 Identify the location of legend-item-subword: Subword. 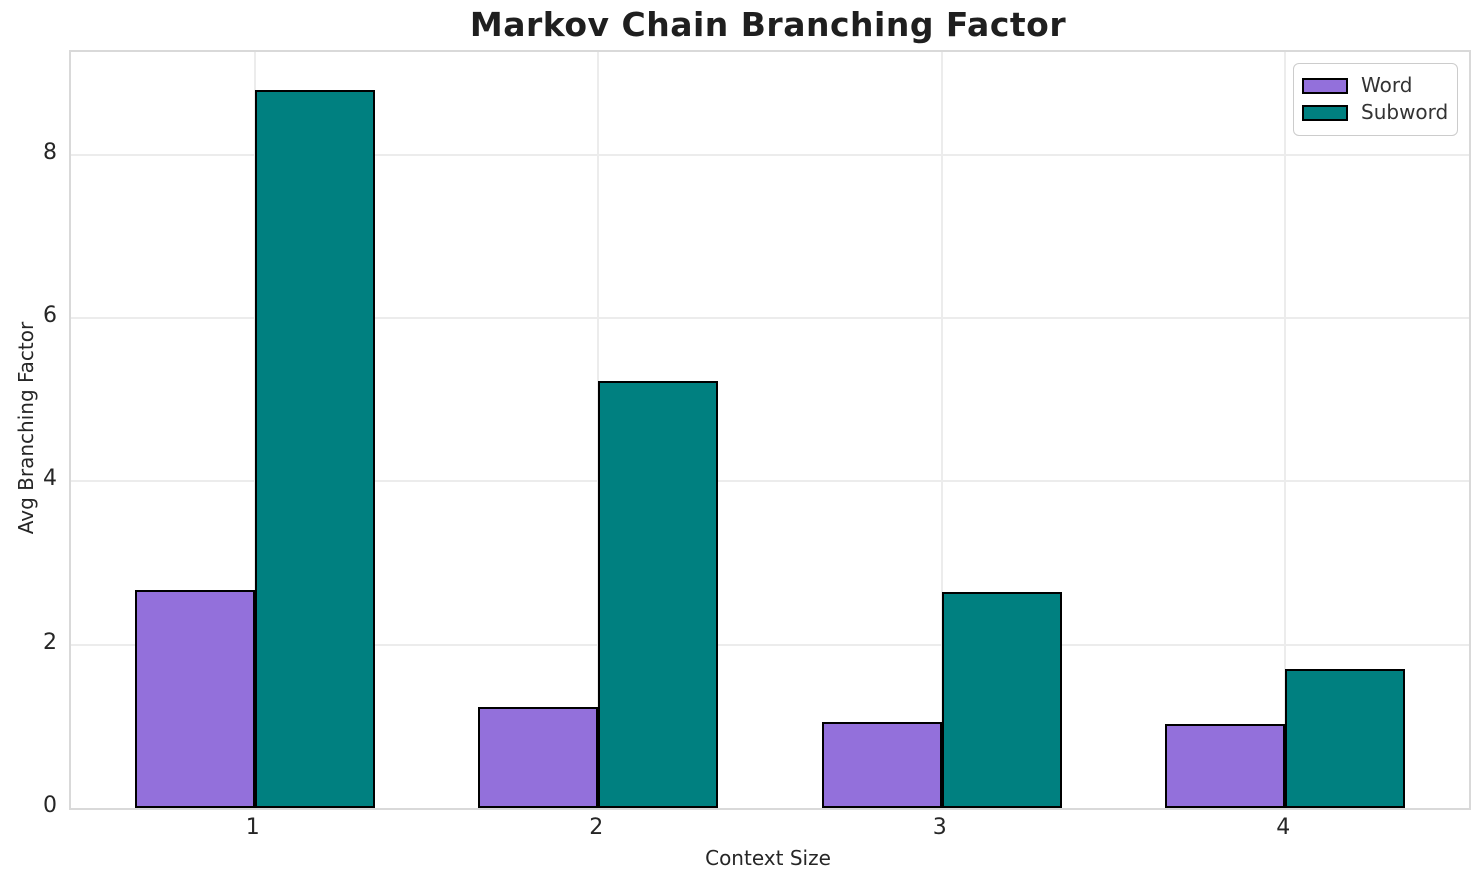
(1375, 112).